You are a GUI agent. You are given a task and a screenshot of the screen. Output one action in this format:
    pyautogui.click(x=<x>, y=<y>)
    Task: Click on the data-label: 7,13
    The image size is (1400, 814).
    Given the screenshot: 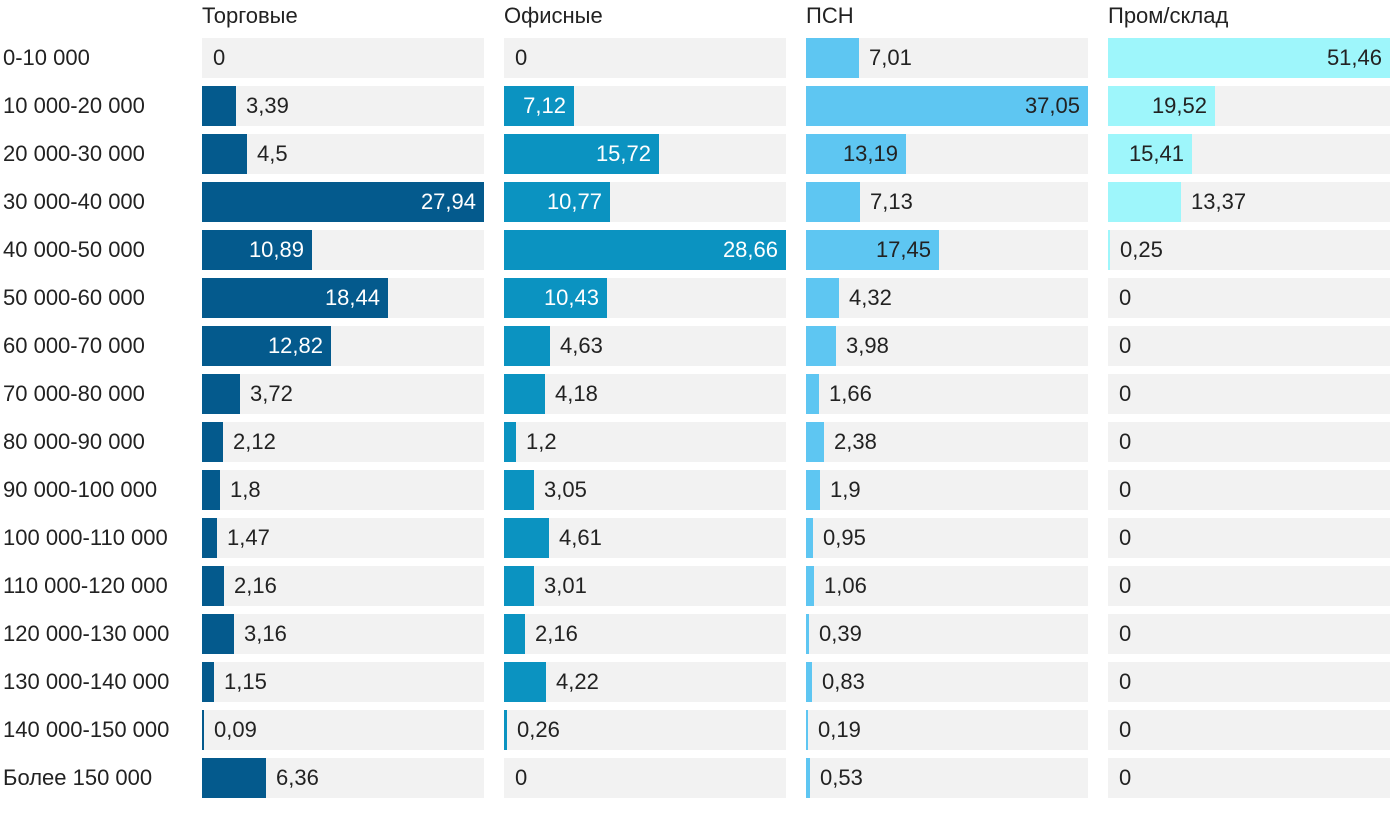 What is the action you would take?
    pyautogui.click(x=891, y=201)
    